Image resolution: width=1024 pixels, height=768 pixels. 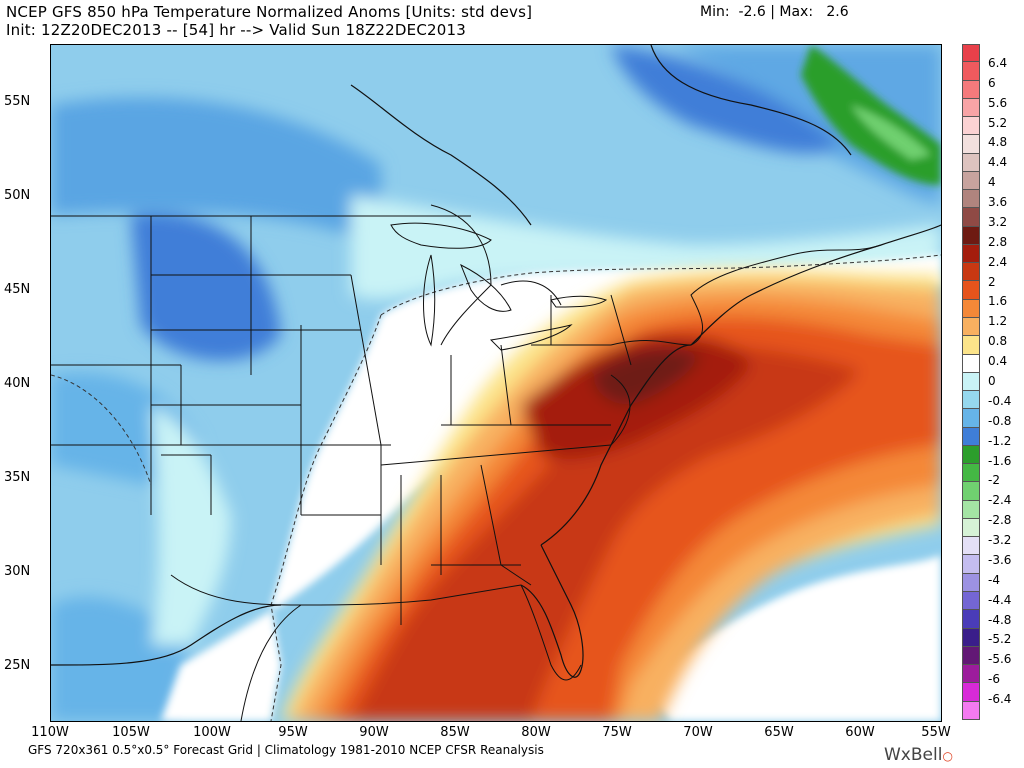 What do you see at coordinates (1000, 599) in the screenshot?
I see `colorbar-label: -4.4` at bounding box center [1000, 599].